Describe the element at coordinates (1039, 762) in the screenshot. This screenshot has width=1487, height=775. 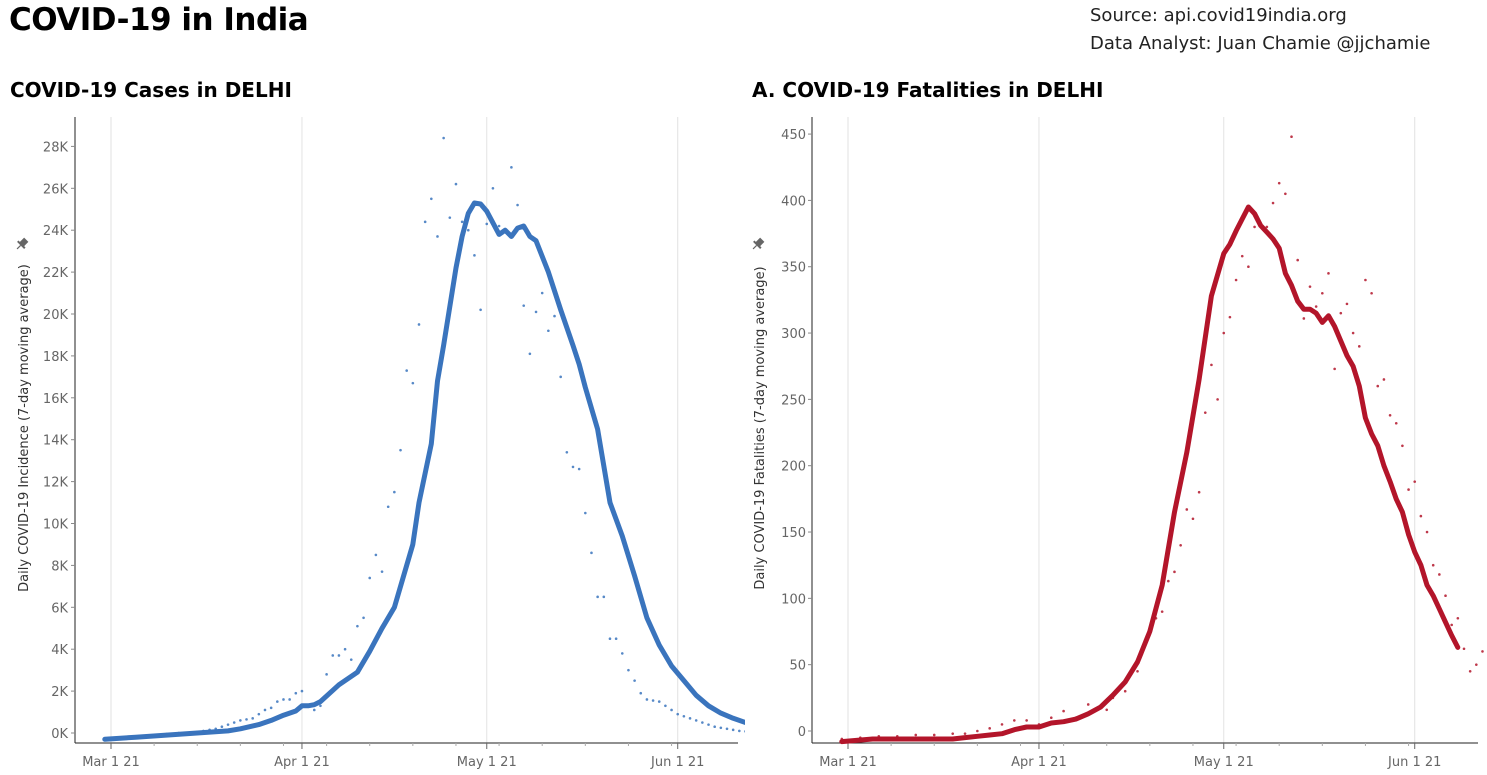
I see `fatalities-x-tick-label: Apr 1 21` at that location.